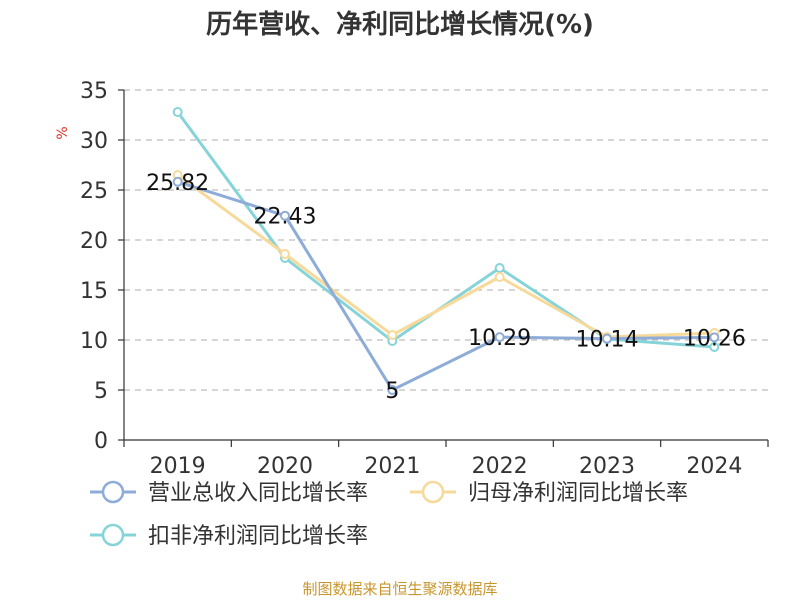 The width and height of the screenshot is (800, 600). Describe the element at coordinates (607, 466) in the screenshot. I see `x-tick-label: 2023` at that location.